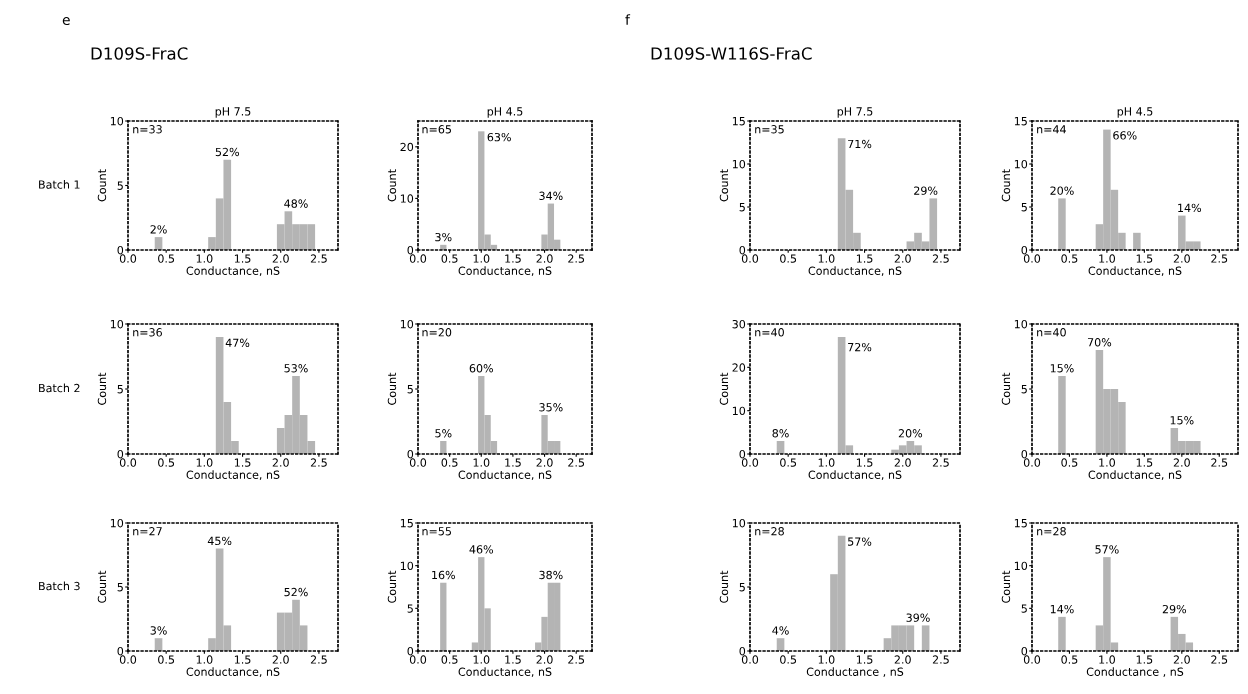  Describe the element at coordinates (499, 137) in the screenshot. I see `annotation: 63%` at that location.